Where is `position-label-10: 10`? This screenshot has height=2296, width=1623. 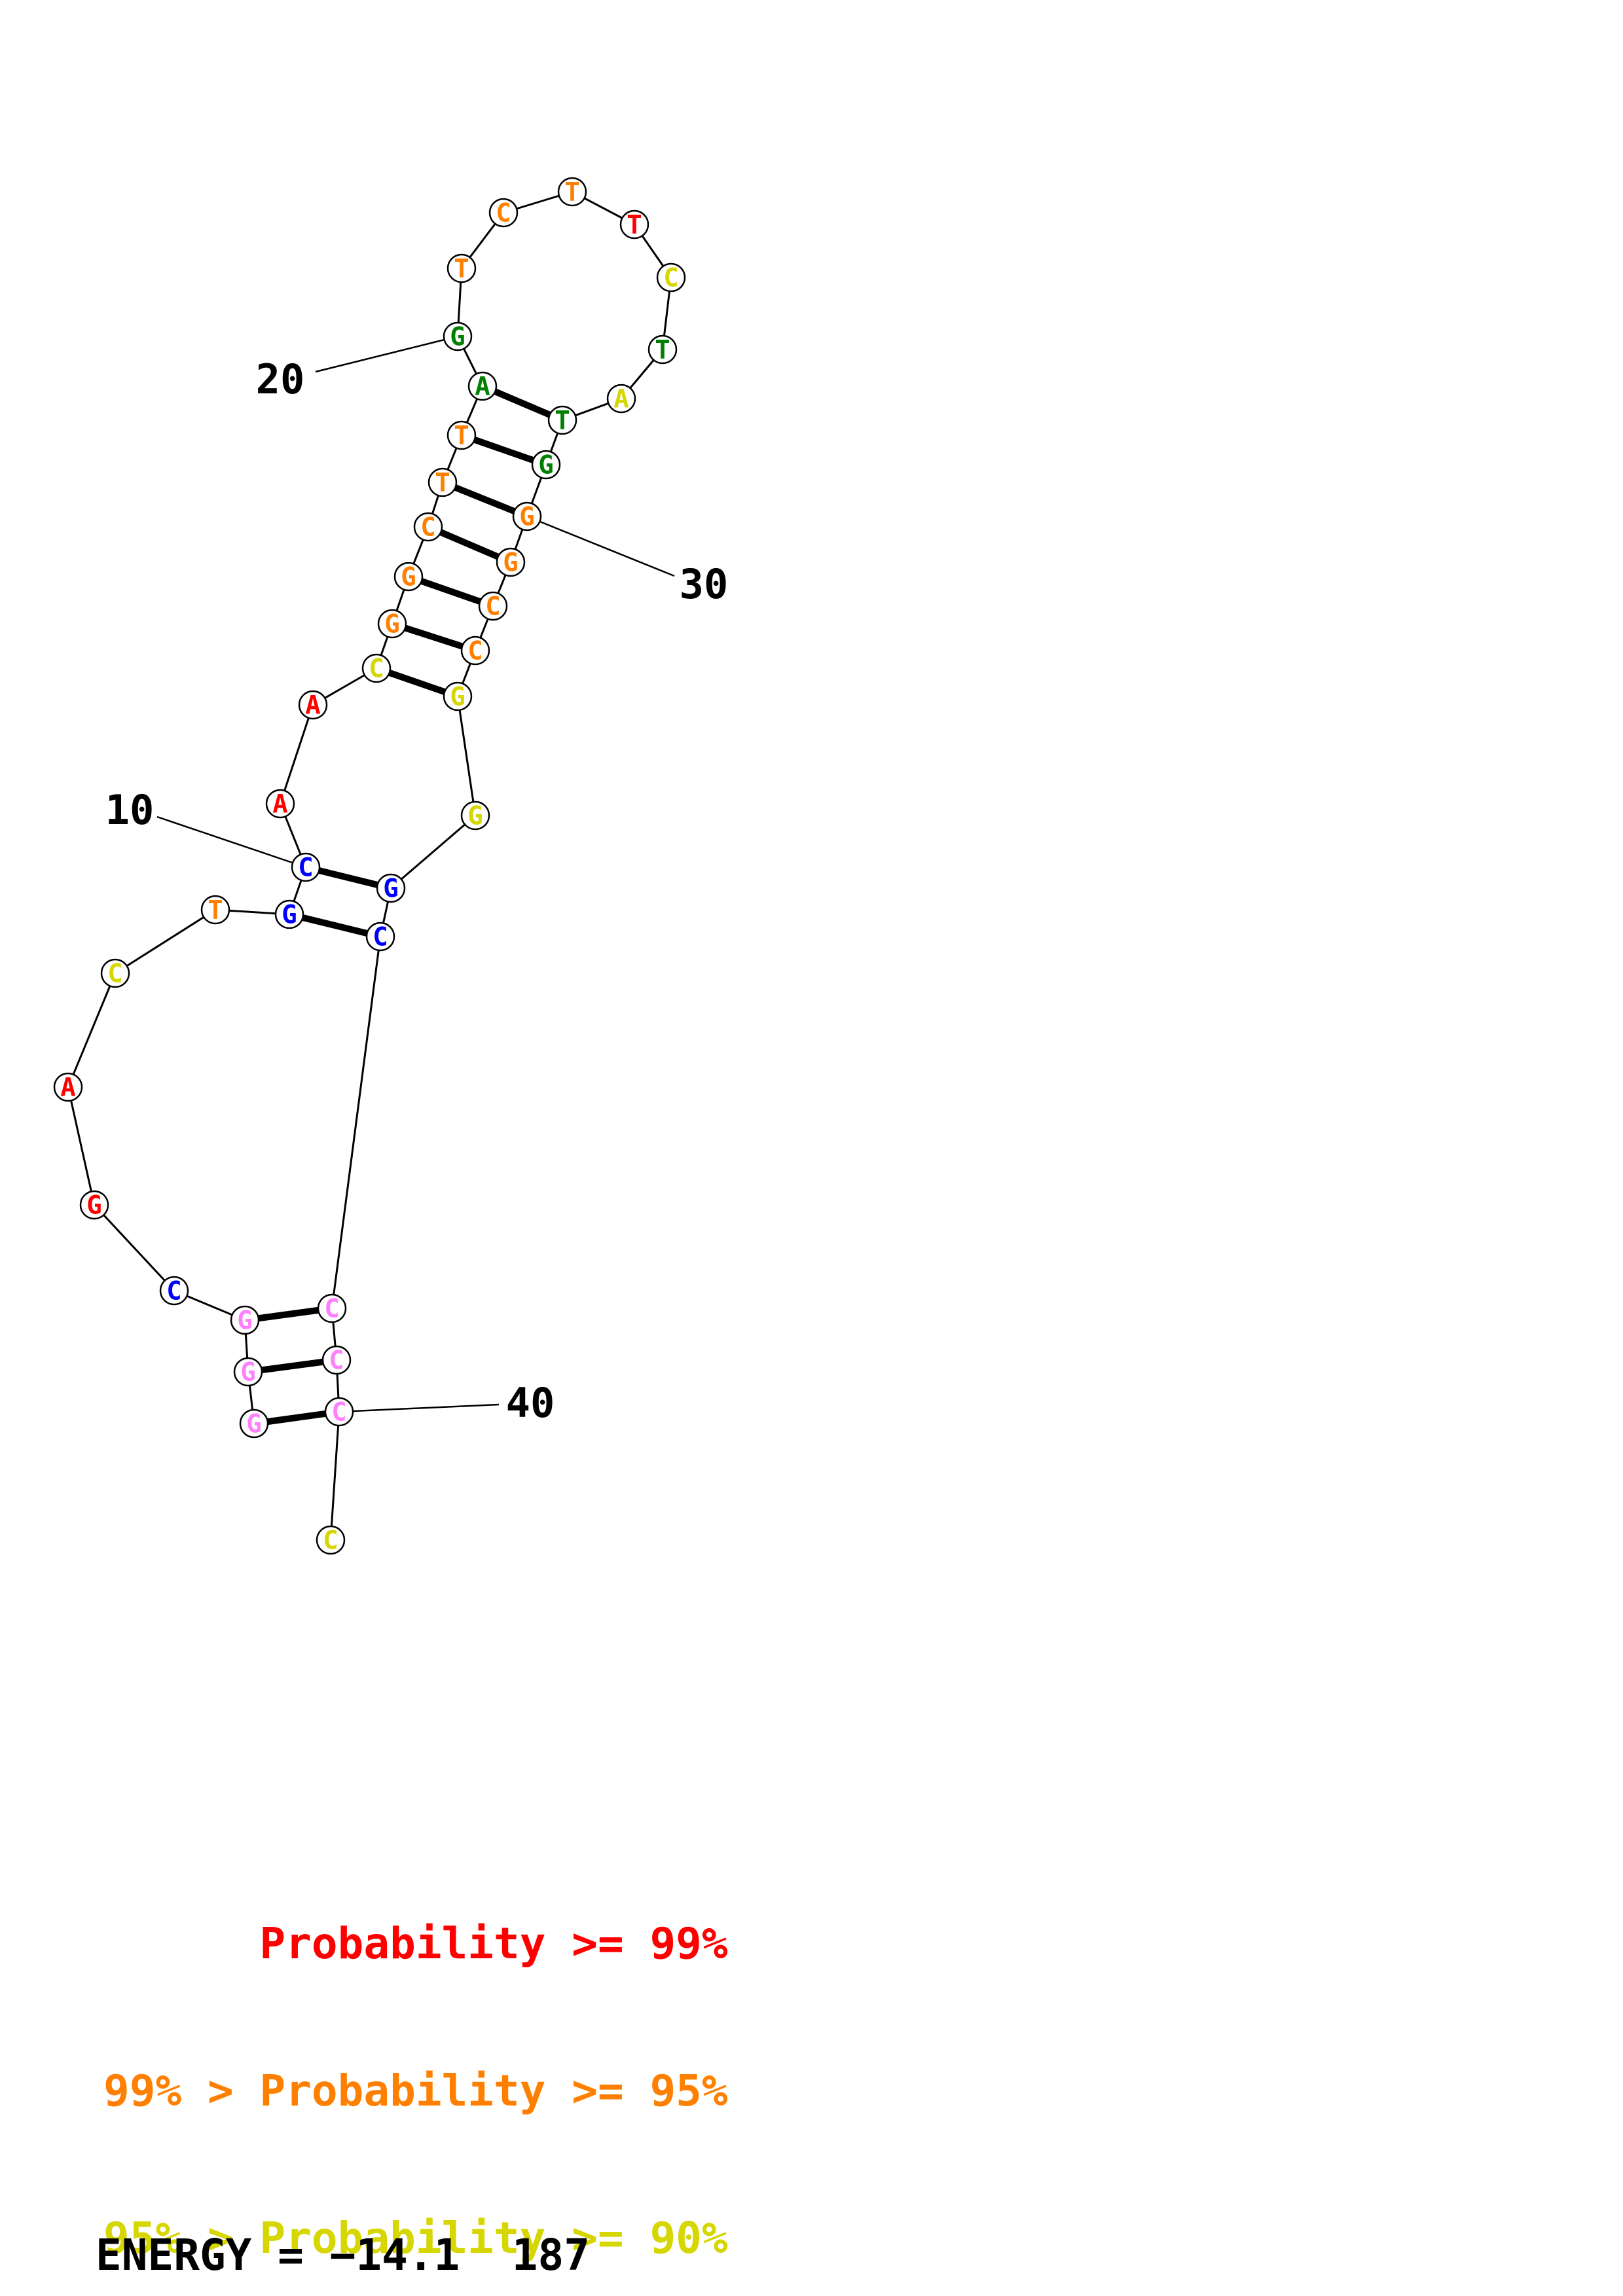
position-label-10: 10 is located at coordinates (130, 810).